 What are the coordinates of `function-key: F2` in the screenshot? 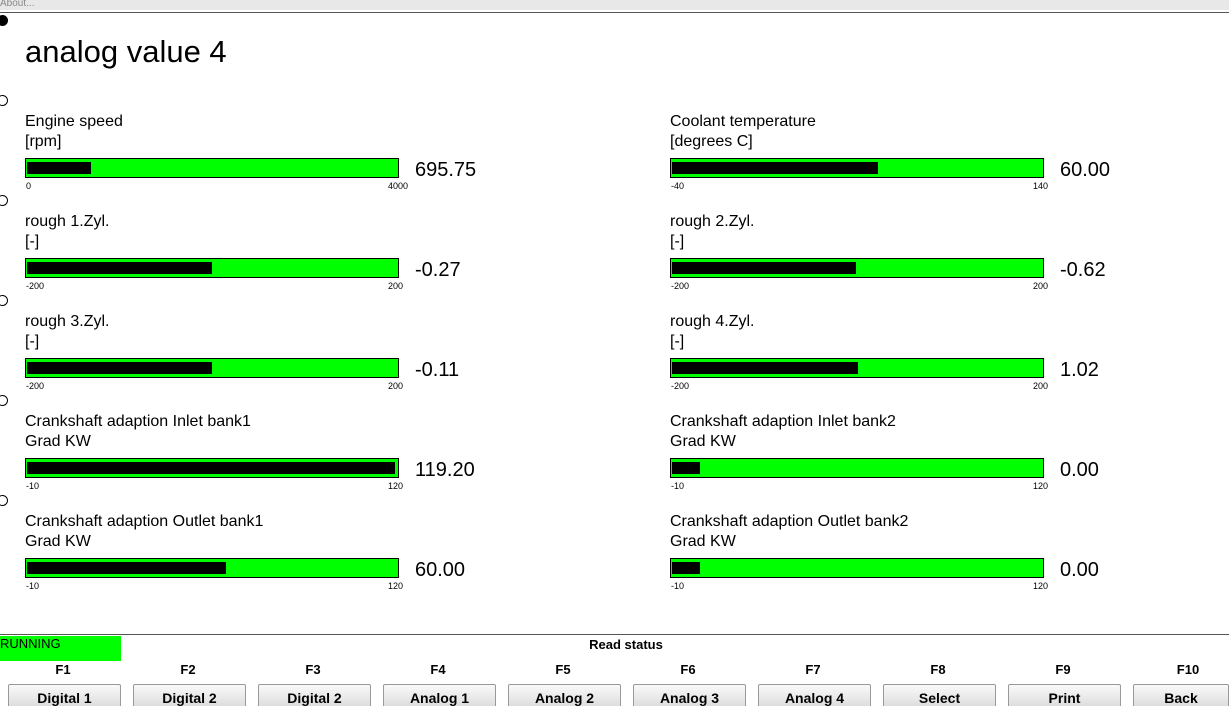 It's located at (188, 669).